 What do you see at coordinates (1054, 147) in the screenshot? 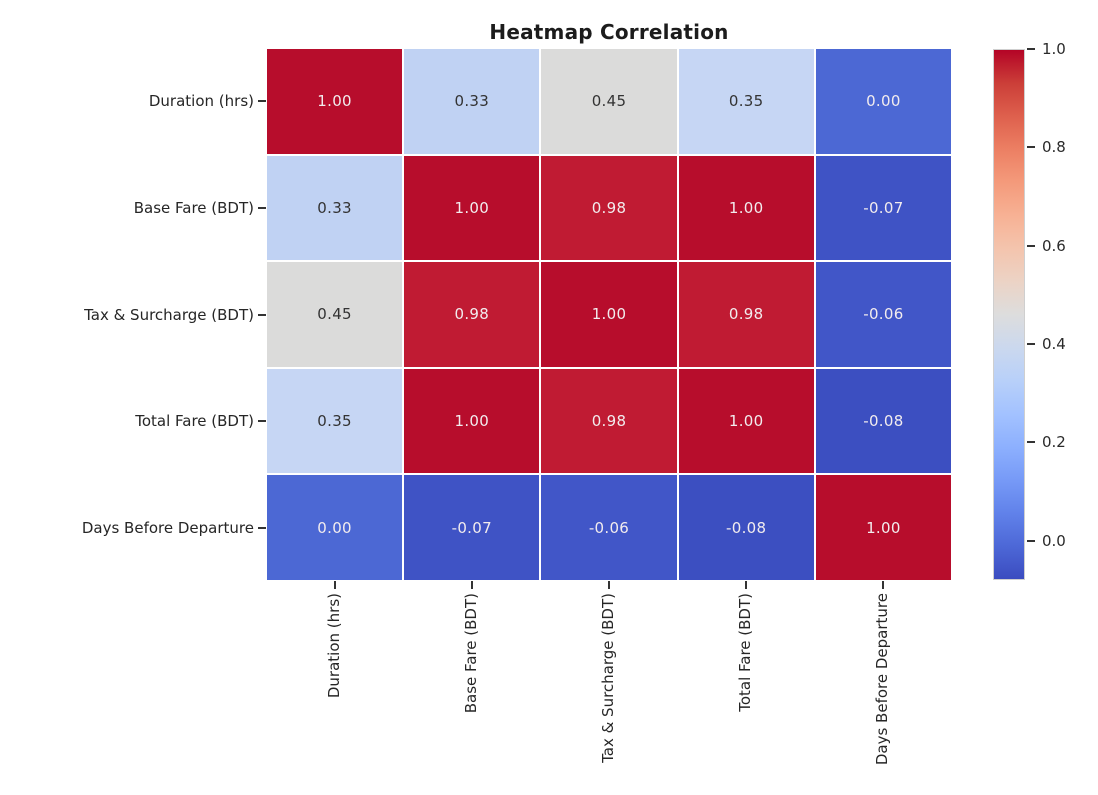
I see `colorbar-tick-label: 0.8` at bounding box center [1054, 147].